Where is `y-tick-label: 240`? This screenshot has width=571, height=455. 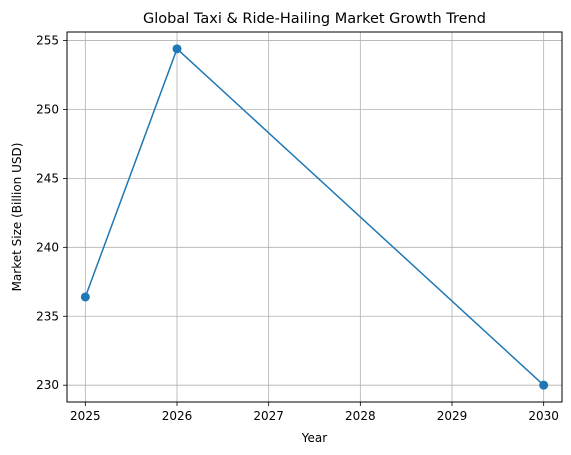 y-tick-label: 240 is located at coordinates (47, 247).